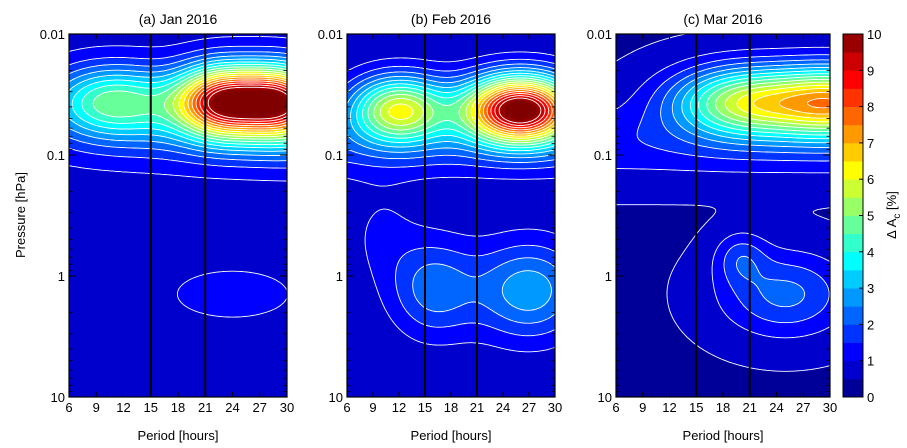 The image size is (907, 448). Describe the element at coordinates (897, 216) in the screenshot. I see `colorbar-label-subscript: c` at that location.